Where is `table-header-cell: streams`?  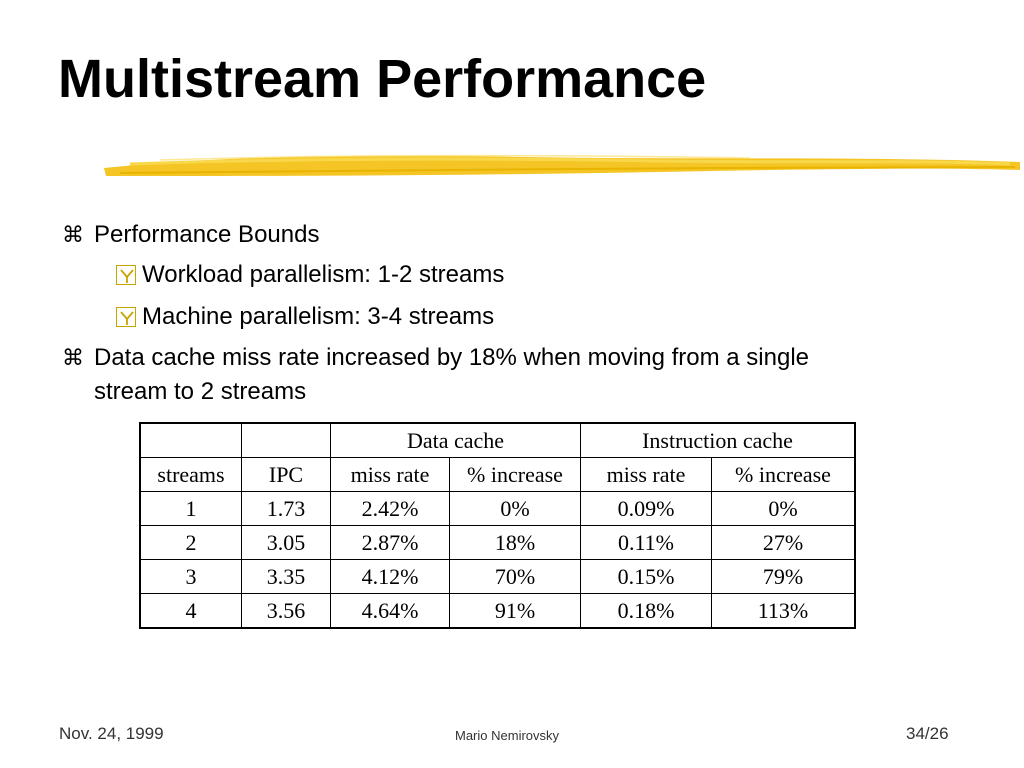
table-header-cell: streams is located at coordinates (190, 474).